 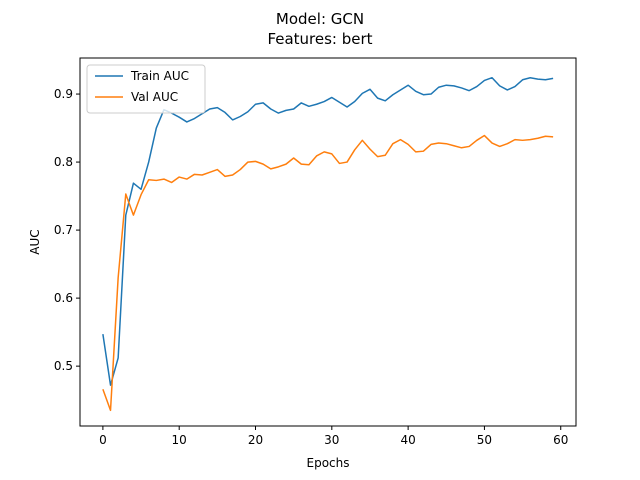 What do you see at coordinates (159, 76) in the screenshot?
I see `legend-label-train-auc: Train AUC` at bounding box center [159, 76].